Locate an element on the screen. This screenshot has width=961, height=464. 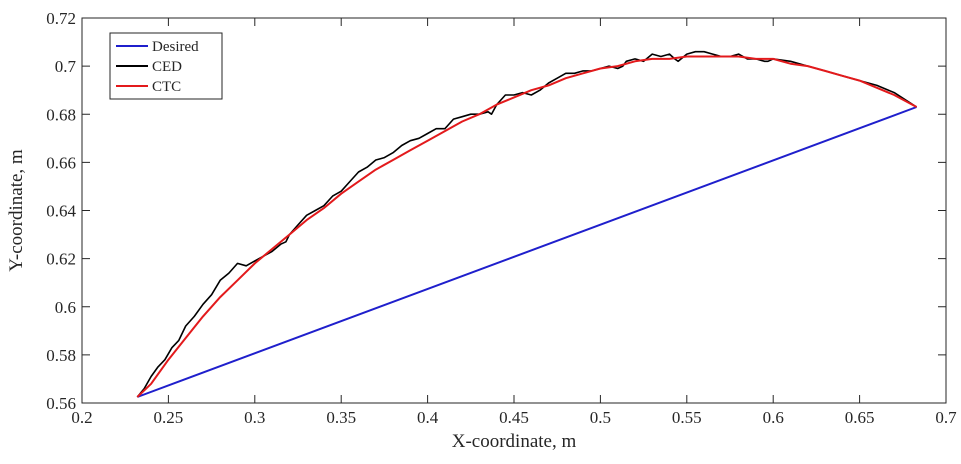
x-tick-label: 0.5 is located at coordinates (600, 417).